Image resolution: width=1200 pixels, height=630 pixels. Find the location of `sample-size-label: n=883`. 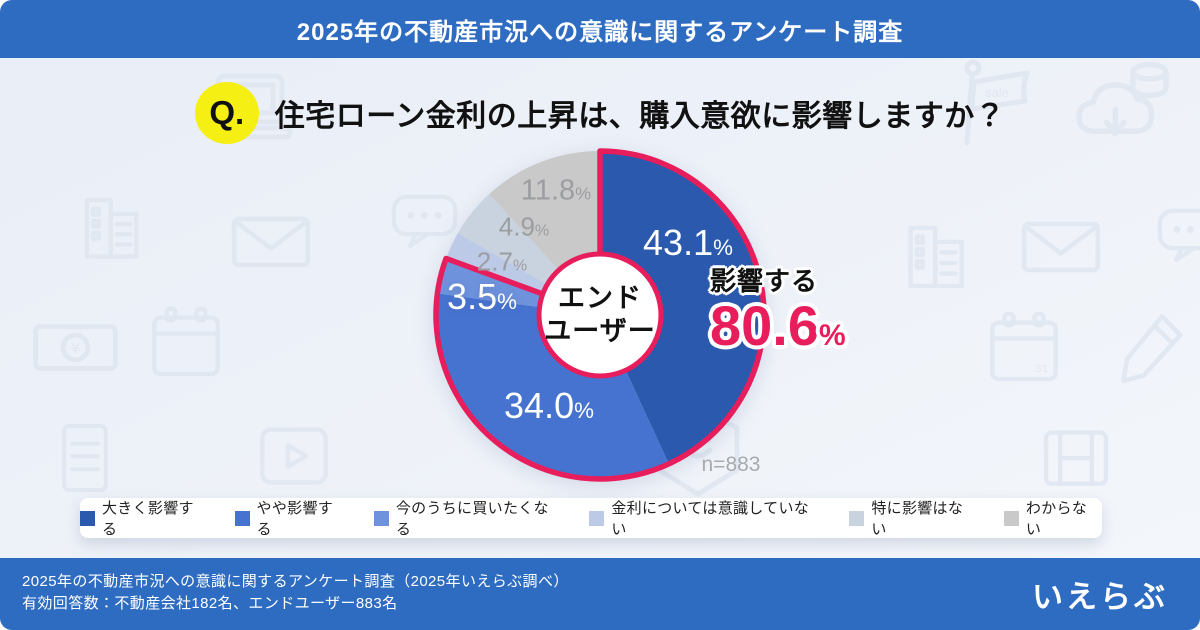

sample-size-label: n=883 is located at coordinates (731, 464).